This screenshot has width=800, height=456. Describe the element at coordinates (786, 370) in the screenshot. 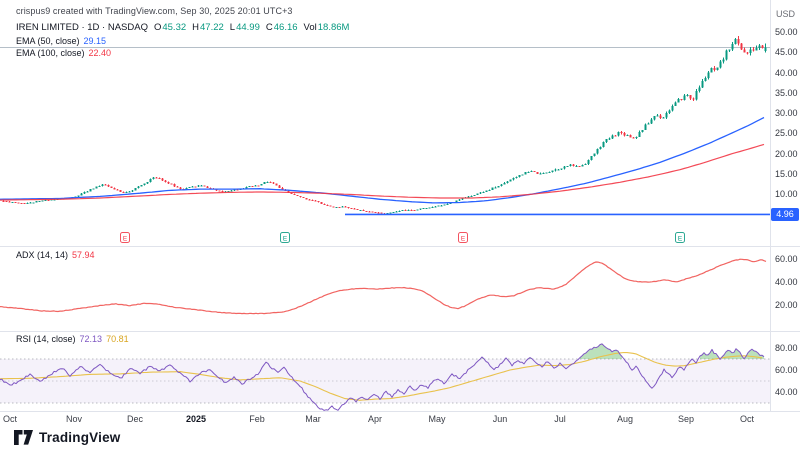

I see `rsi-tick-label: 60.00` at that location.